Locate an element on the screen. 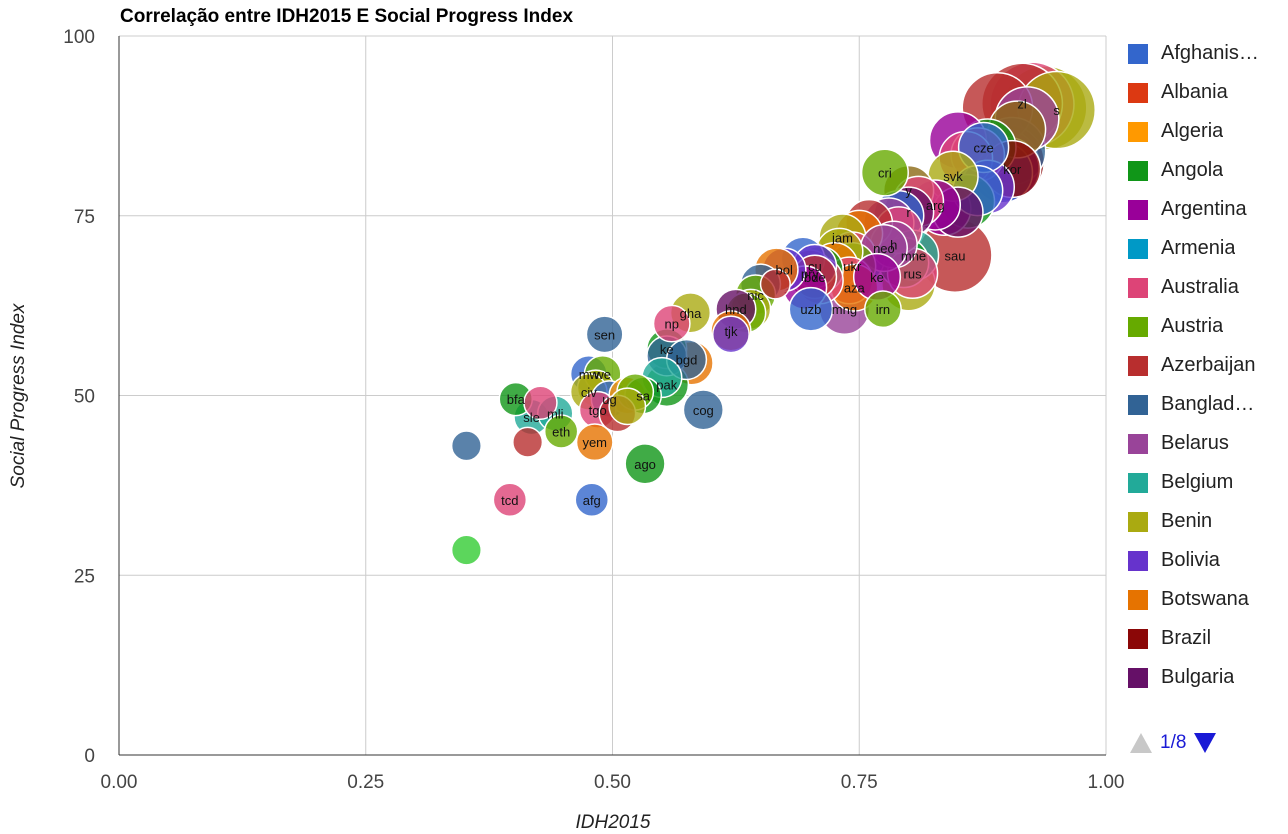  bubble-label: jam is located at coordinates (842, 237).